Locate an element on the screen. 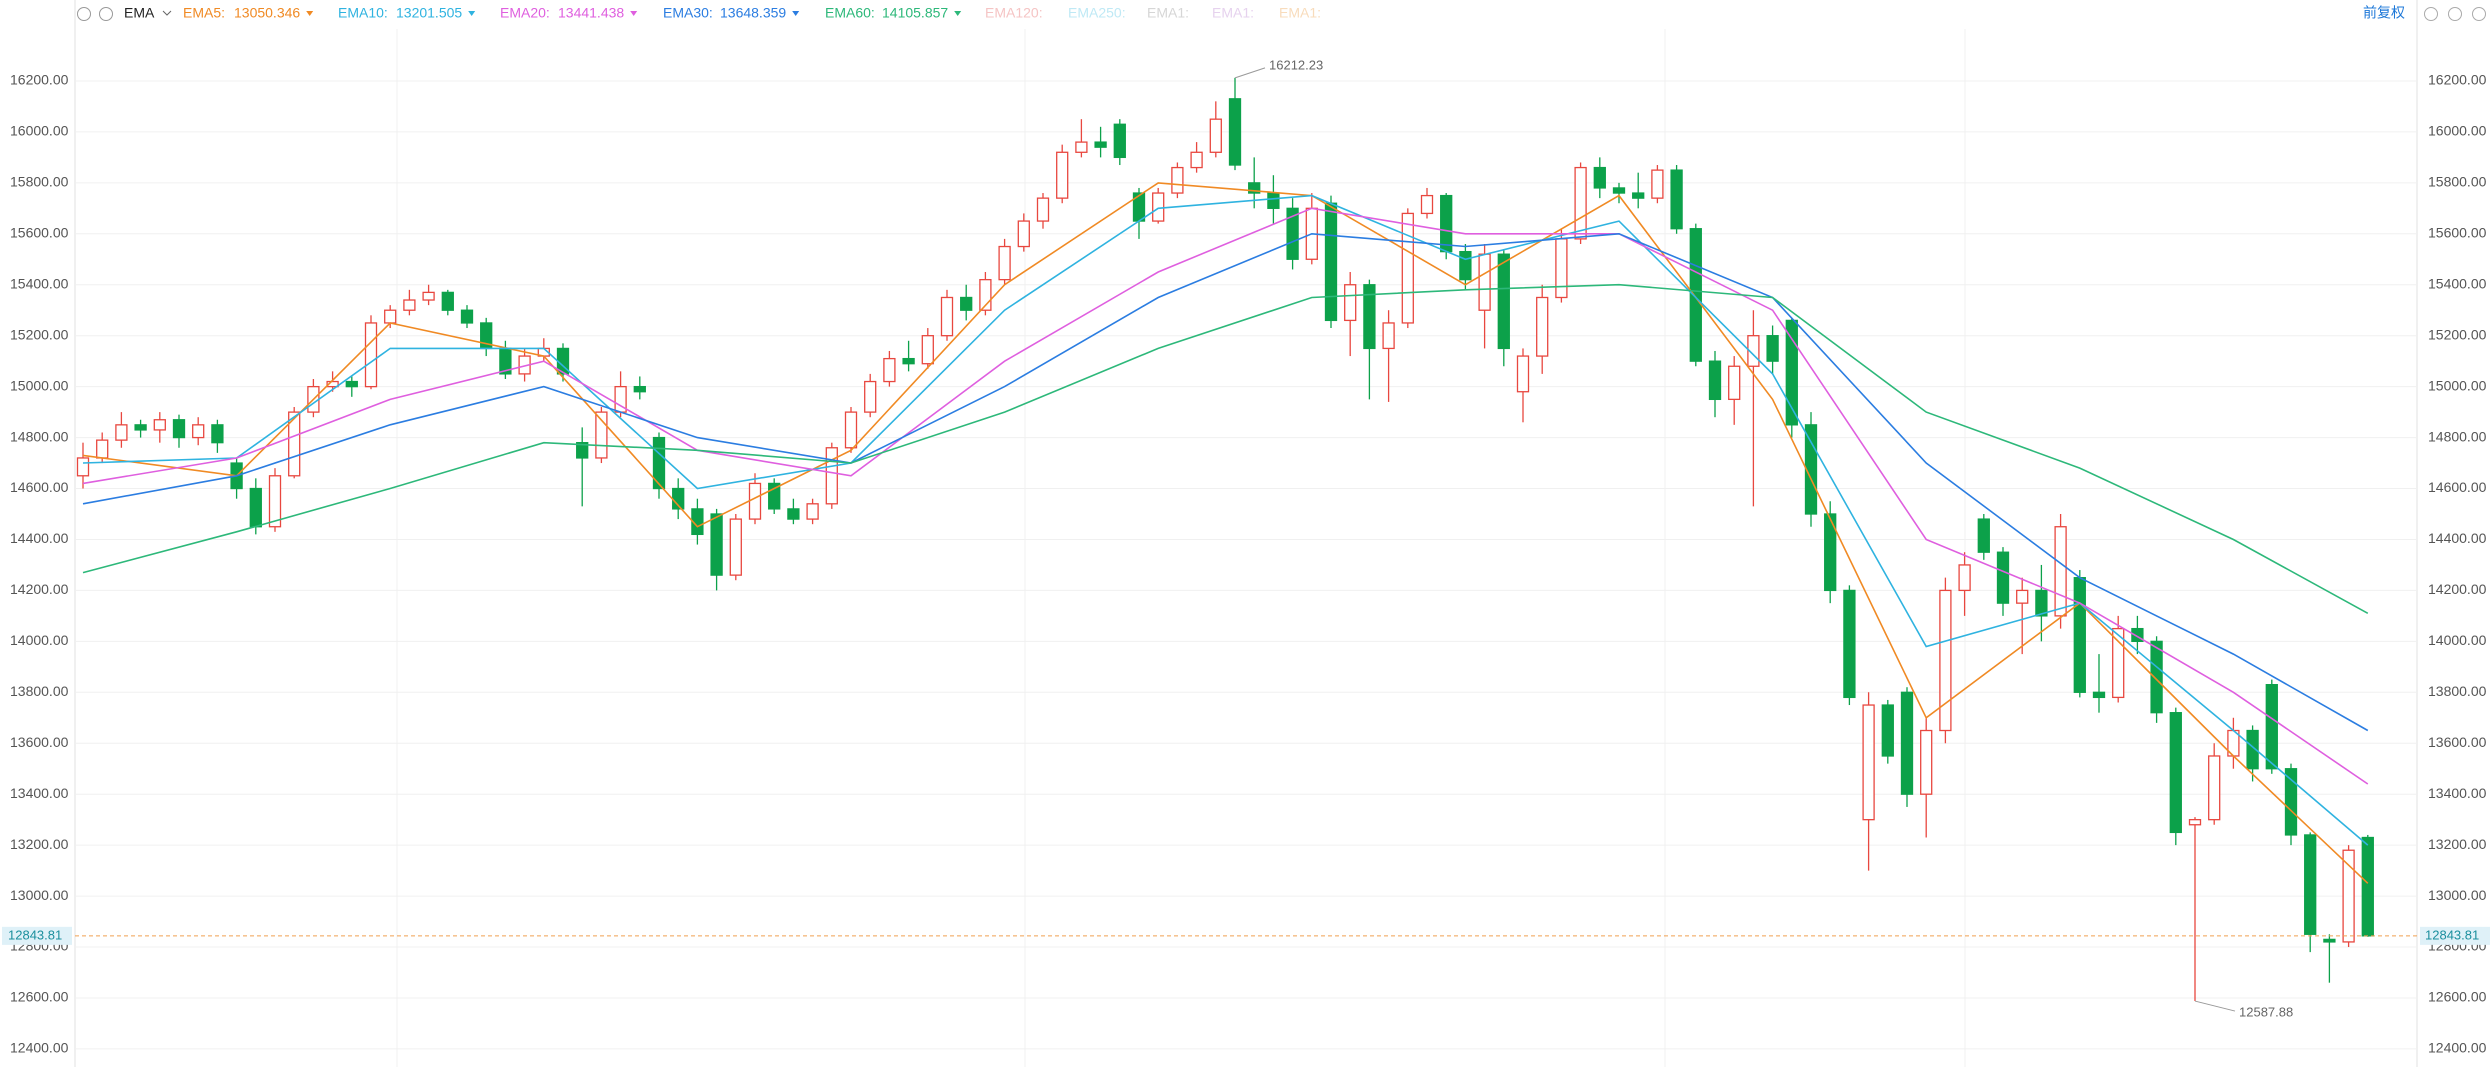  legend-value: 13201.505 is located at coordinates (429, 13).